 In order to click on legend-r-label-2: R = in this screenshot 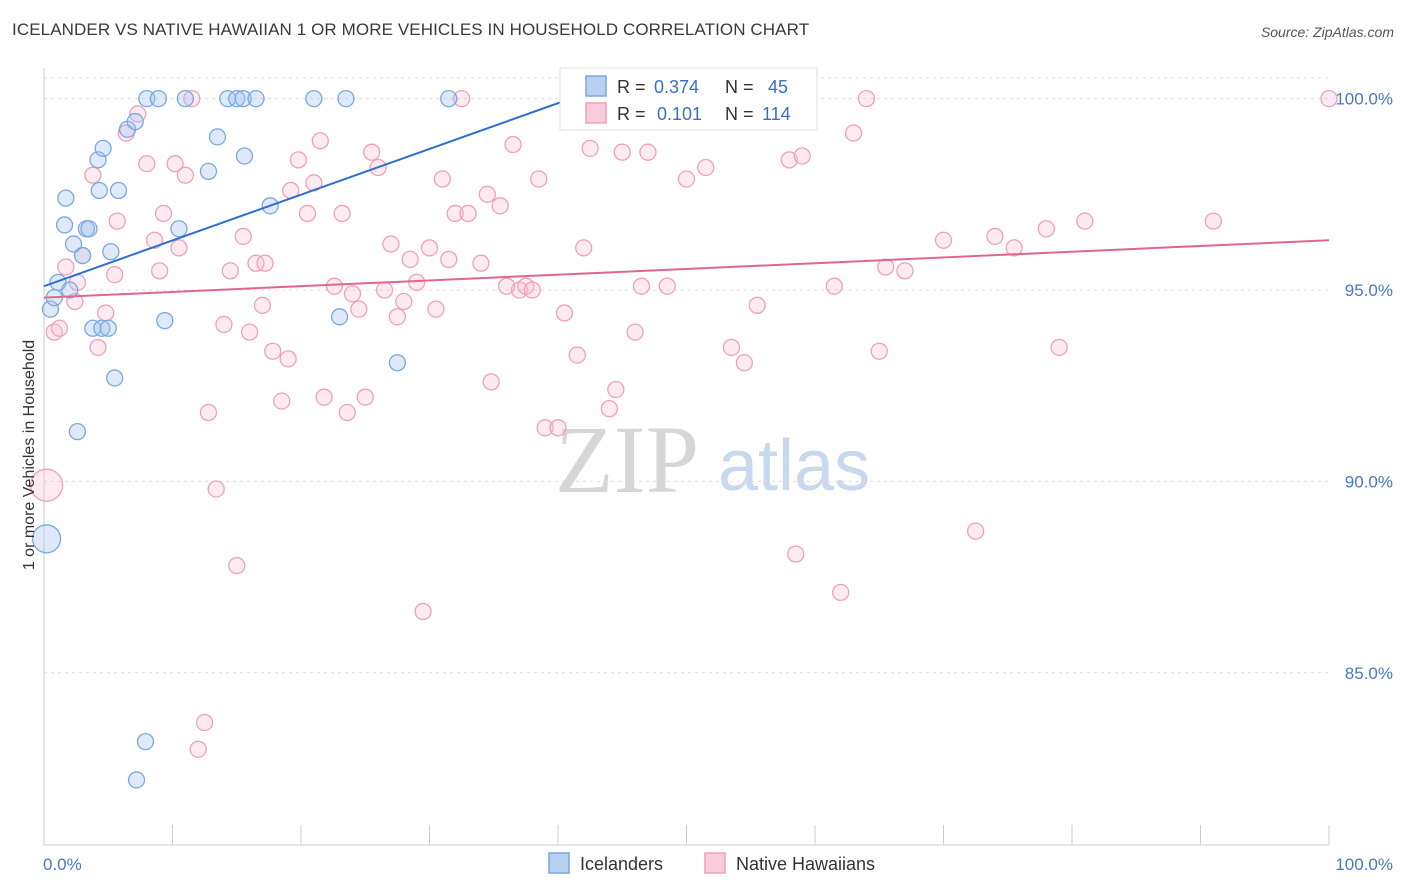, I will do `click(631, 114)`.